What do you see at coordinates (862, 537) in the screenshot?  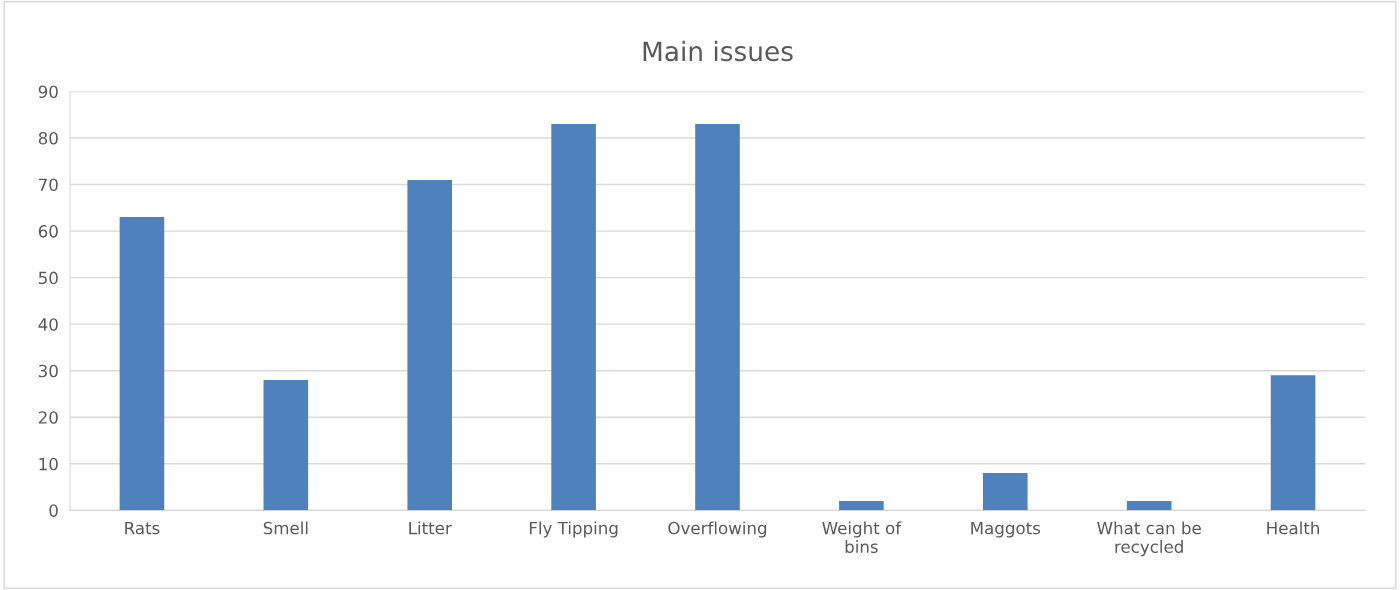 I see `x-tick-label: Weight of bins` at bounding box center [862, 537].